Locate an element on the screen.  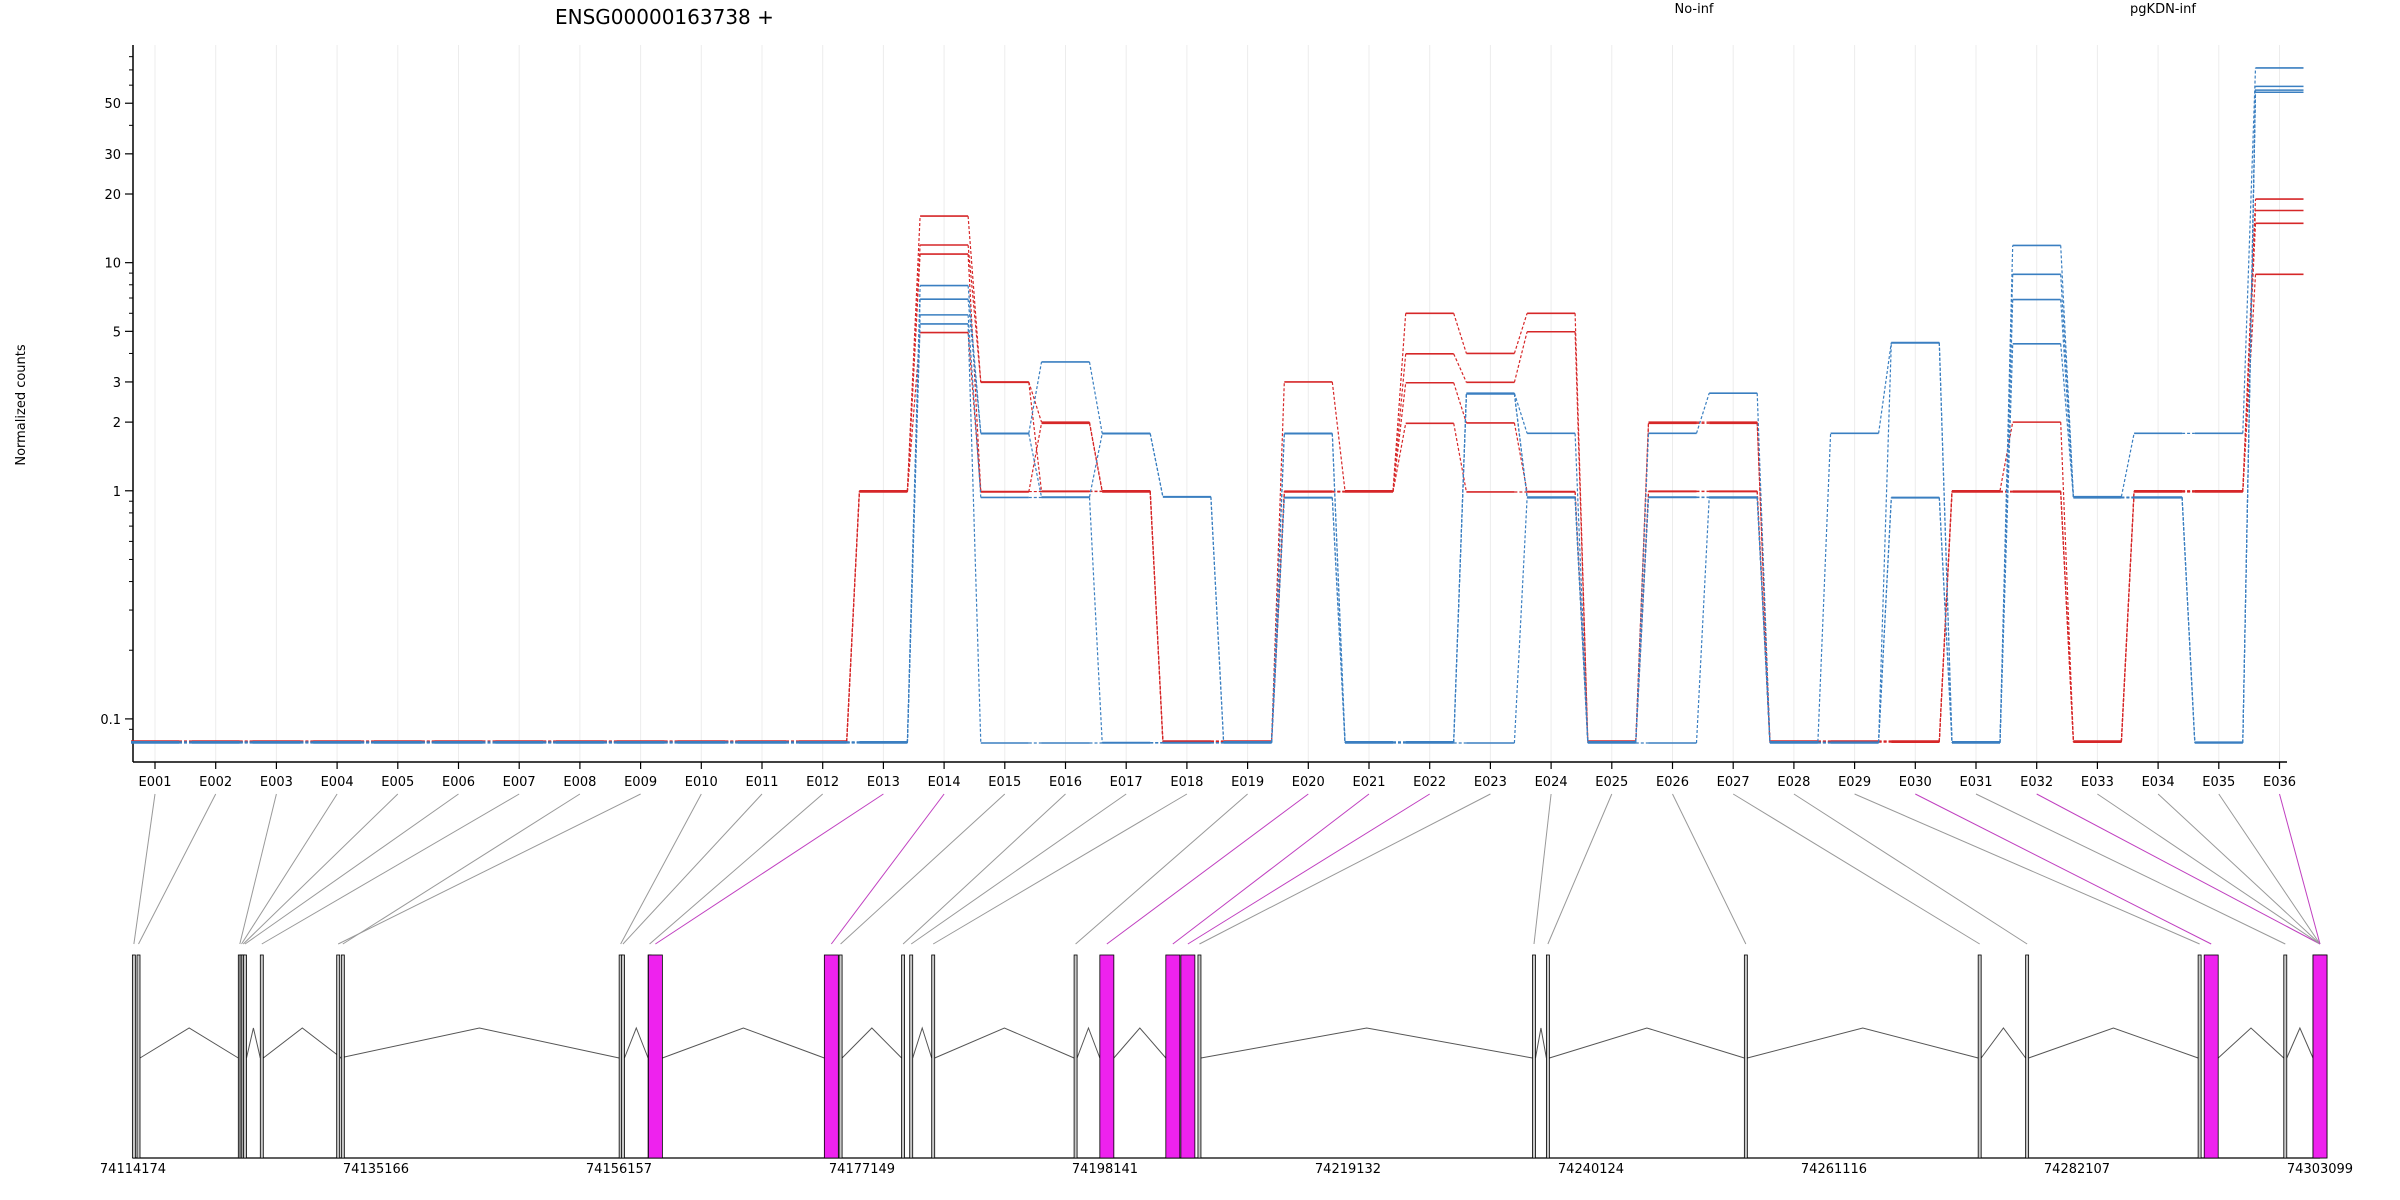
exon-label: E016 is located at coordinates (1065, 782).